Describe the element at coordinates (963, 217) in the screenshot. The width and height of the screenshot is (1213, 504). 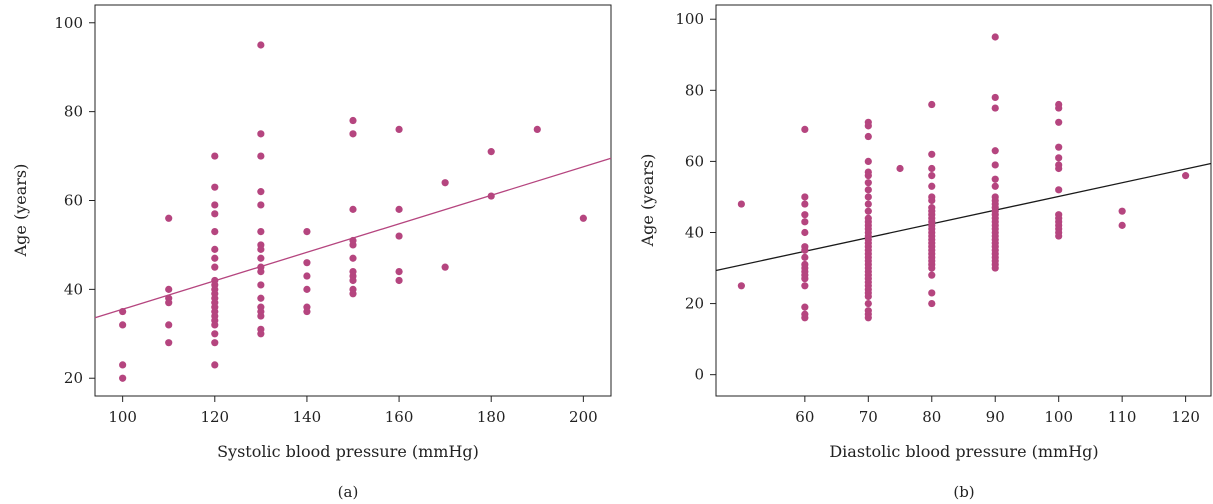
I see `panel-b-trend-line` at that location.